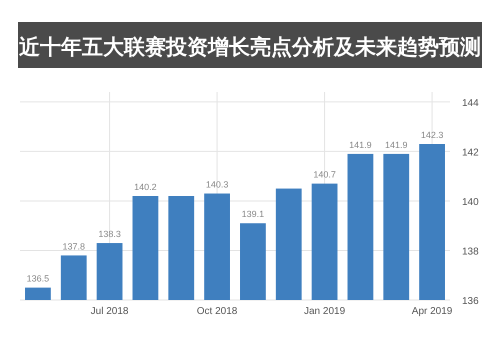  What do you see at coordinates (471, 103) in the screenshot?
I see `y-tick-label: 144` at bounding box center [471, 103].